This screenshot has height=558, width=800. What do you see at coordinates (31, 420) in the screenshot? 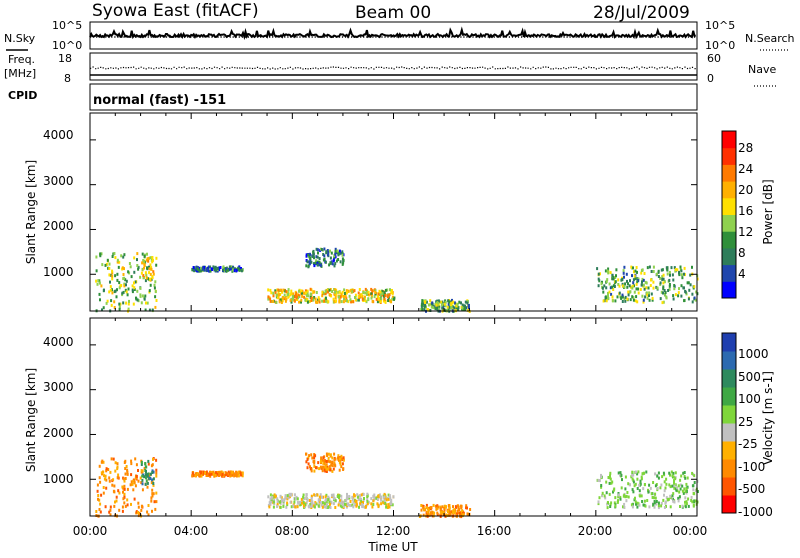
I see `vel-ylabel: Slant Range [km]` at bounding box center [31, 420].